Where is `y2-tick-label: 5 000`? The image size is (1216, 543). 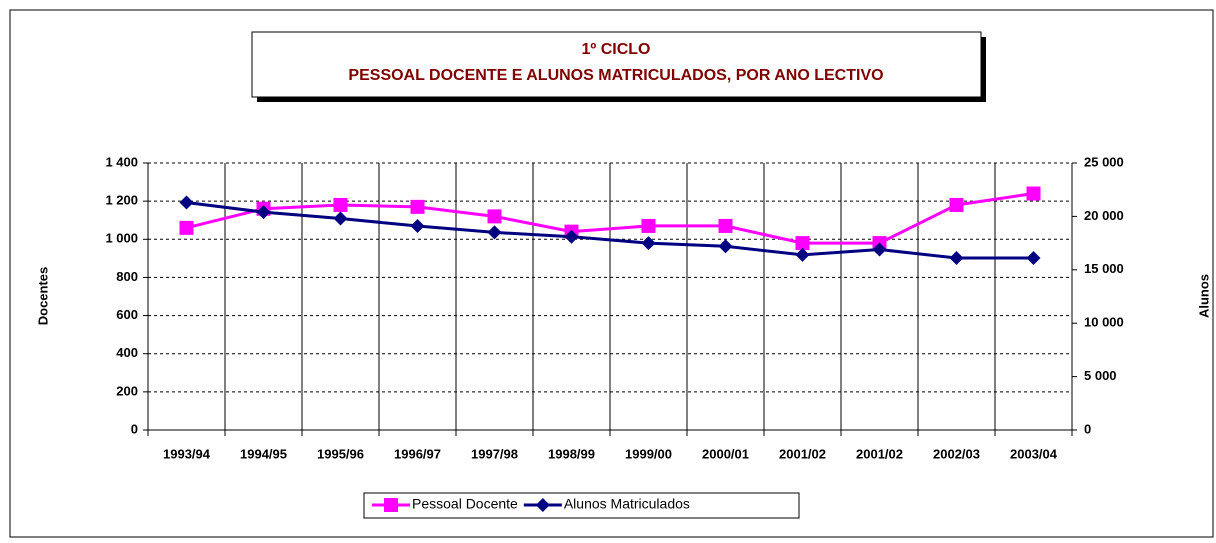 y2-tick-label: 5 000 is located at coordinates (1100, 375).